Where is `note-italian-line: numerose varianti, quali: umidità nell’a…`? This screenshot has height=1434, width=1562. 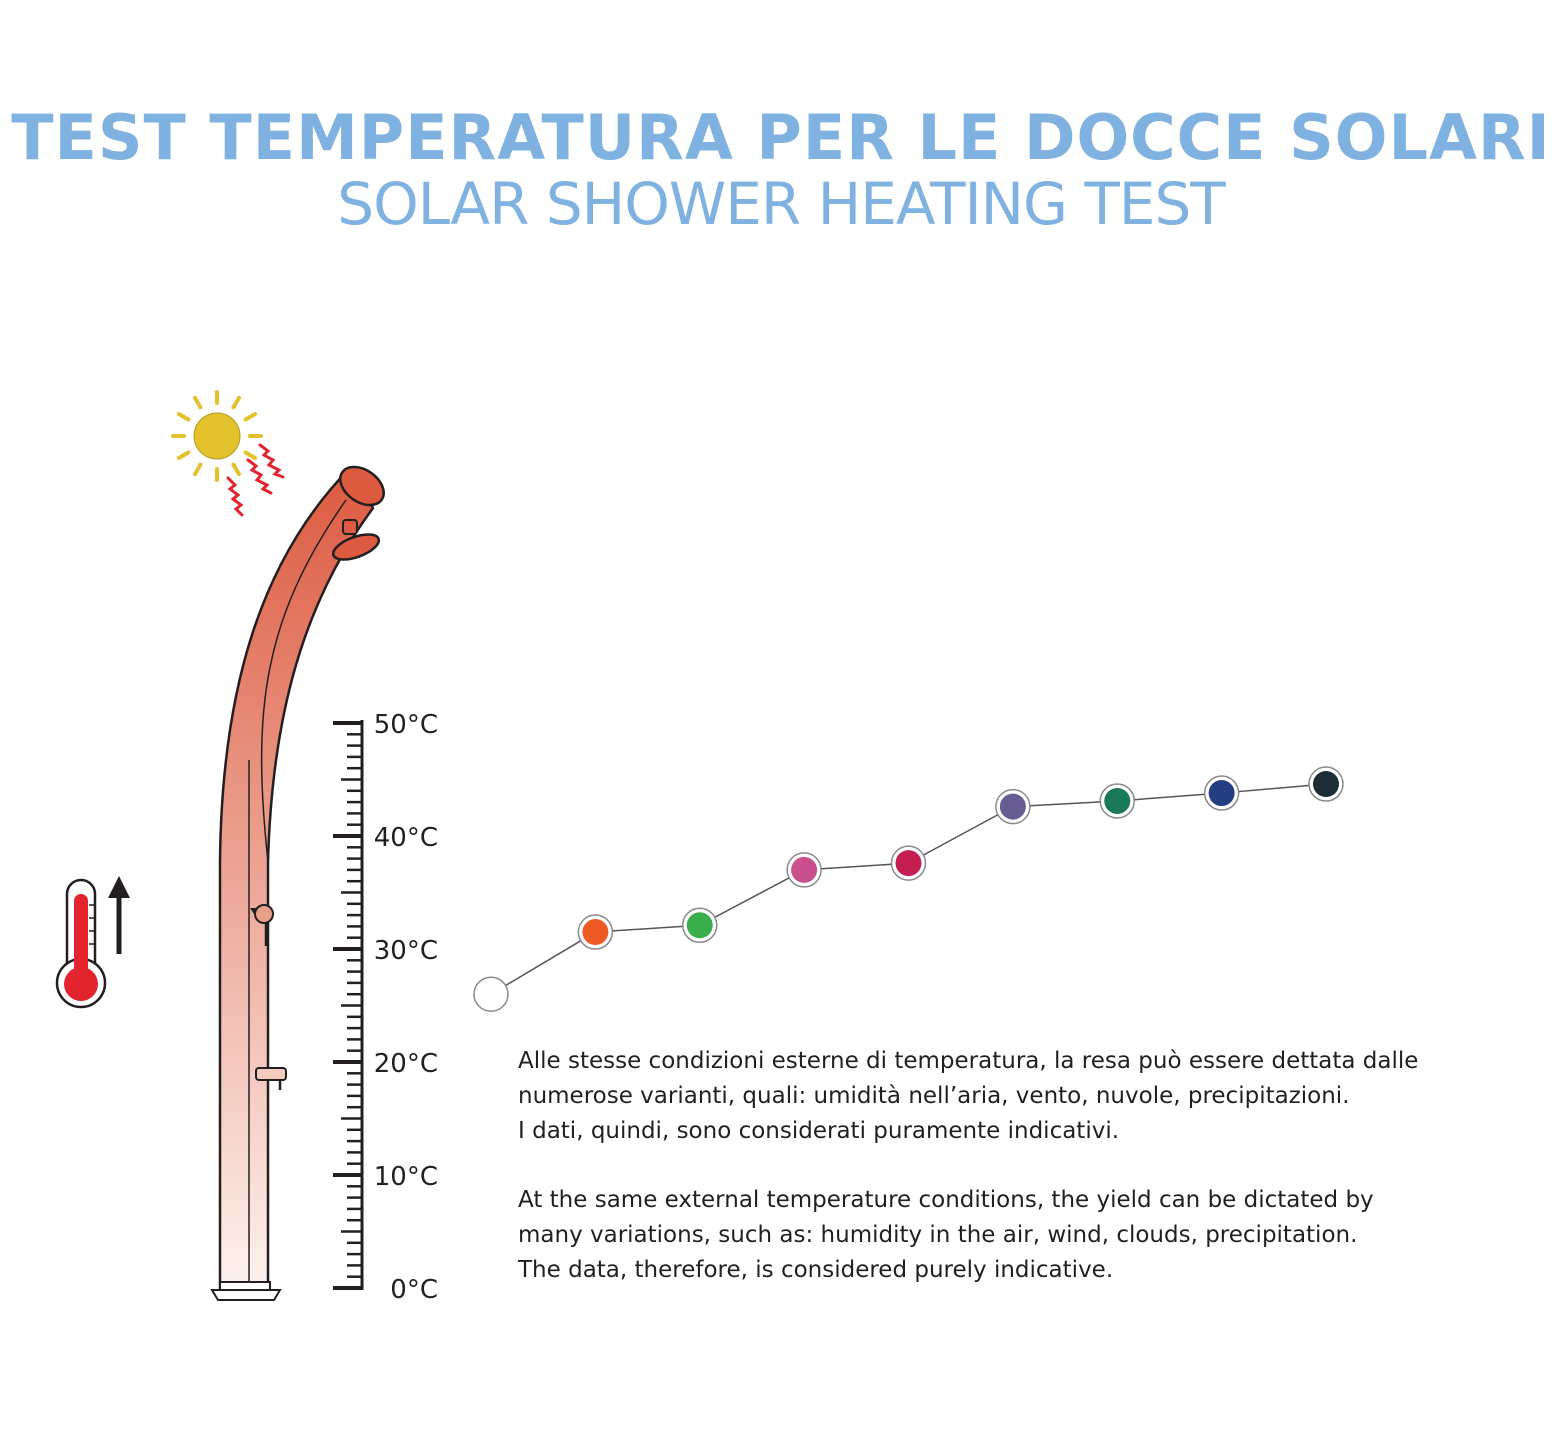
note-italian-line: numerose varianti, quali: umidità nell’a… is located at coordinates (934, 1096).